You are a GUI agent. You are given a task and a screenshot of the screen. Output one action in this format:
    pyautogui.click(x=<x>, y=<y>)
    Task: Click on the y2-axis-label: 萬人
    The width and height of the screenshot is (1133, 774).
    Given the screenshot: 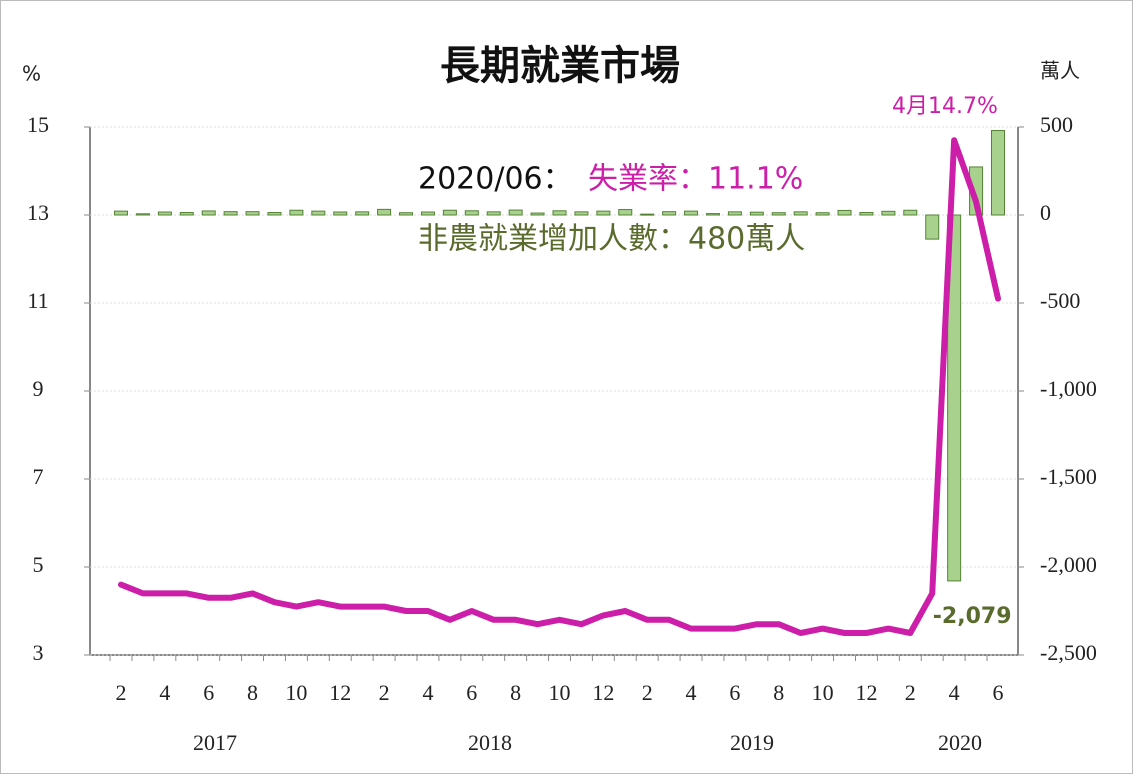 What is the action you would take?
    pyautogui.click(x=1060, y=71)
    